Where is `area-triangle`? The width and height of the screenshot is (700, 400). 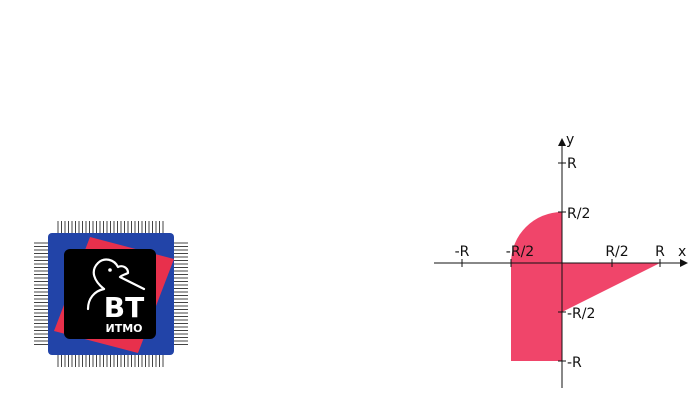 area-triangle is located at coordinates (611, 287).